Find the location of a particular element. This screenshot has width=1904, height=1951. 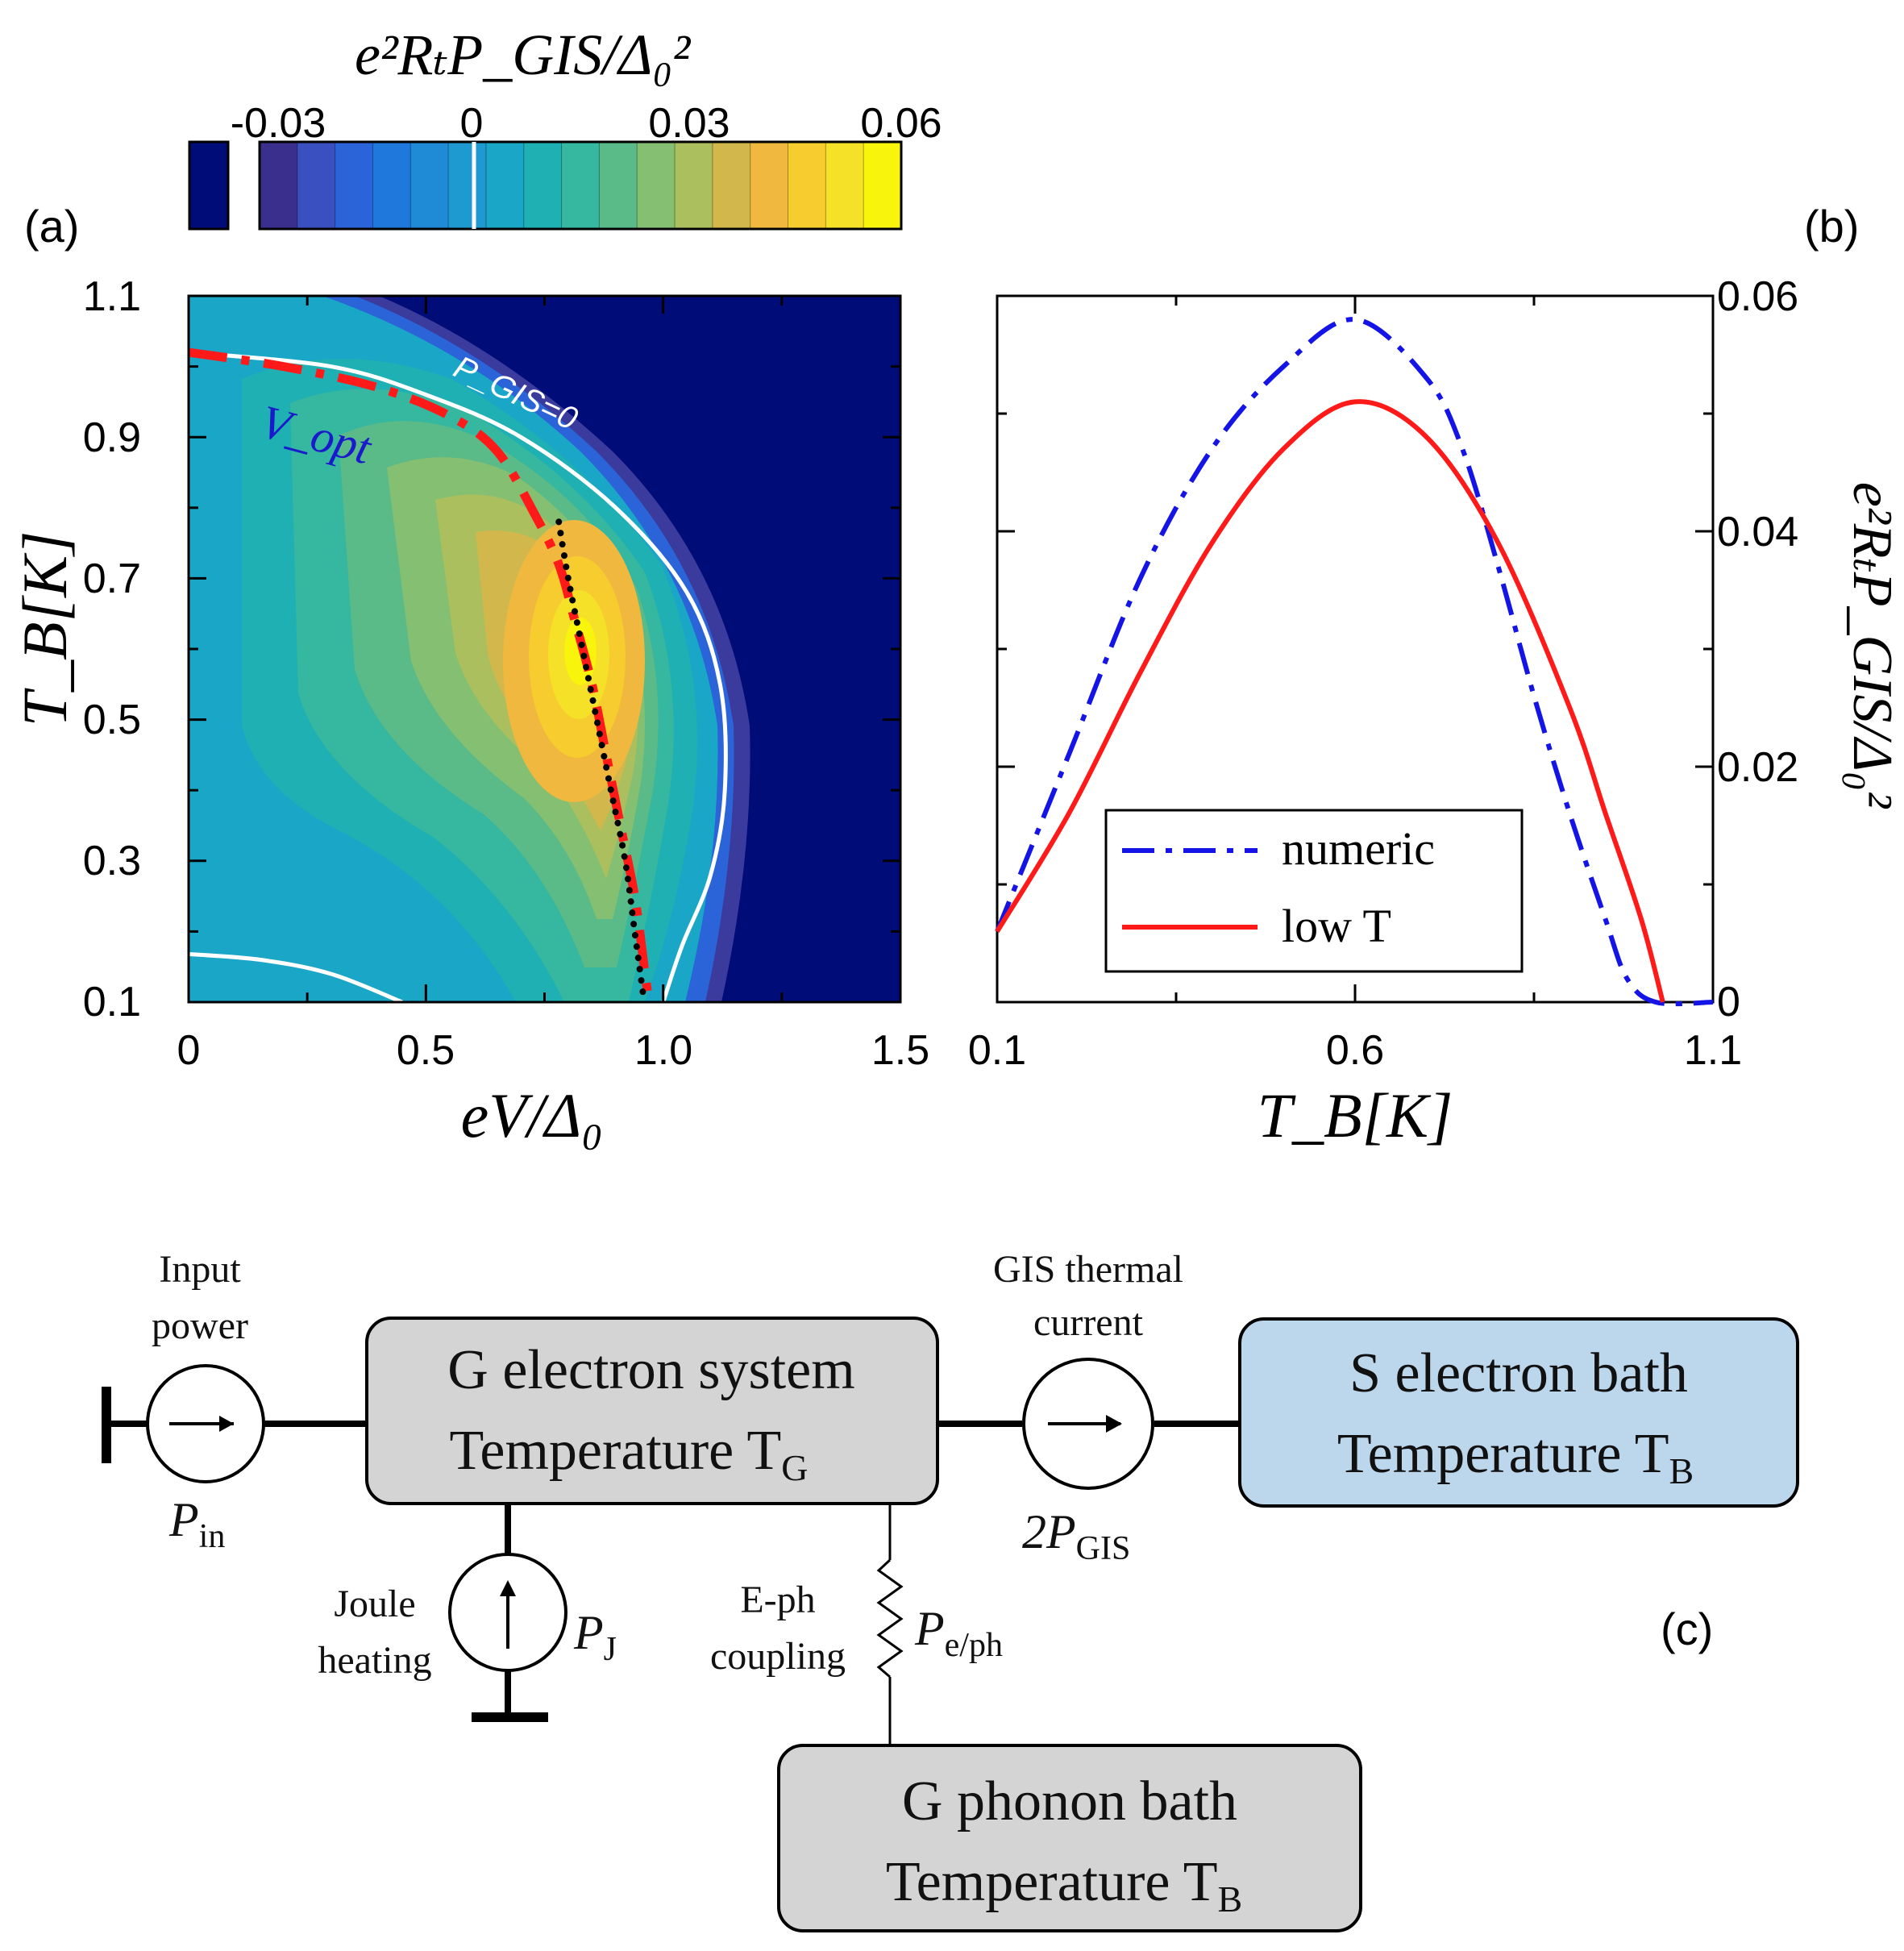

legend: numeric low T is located at coordinates (1314, 891).